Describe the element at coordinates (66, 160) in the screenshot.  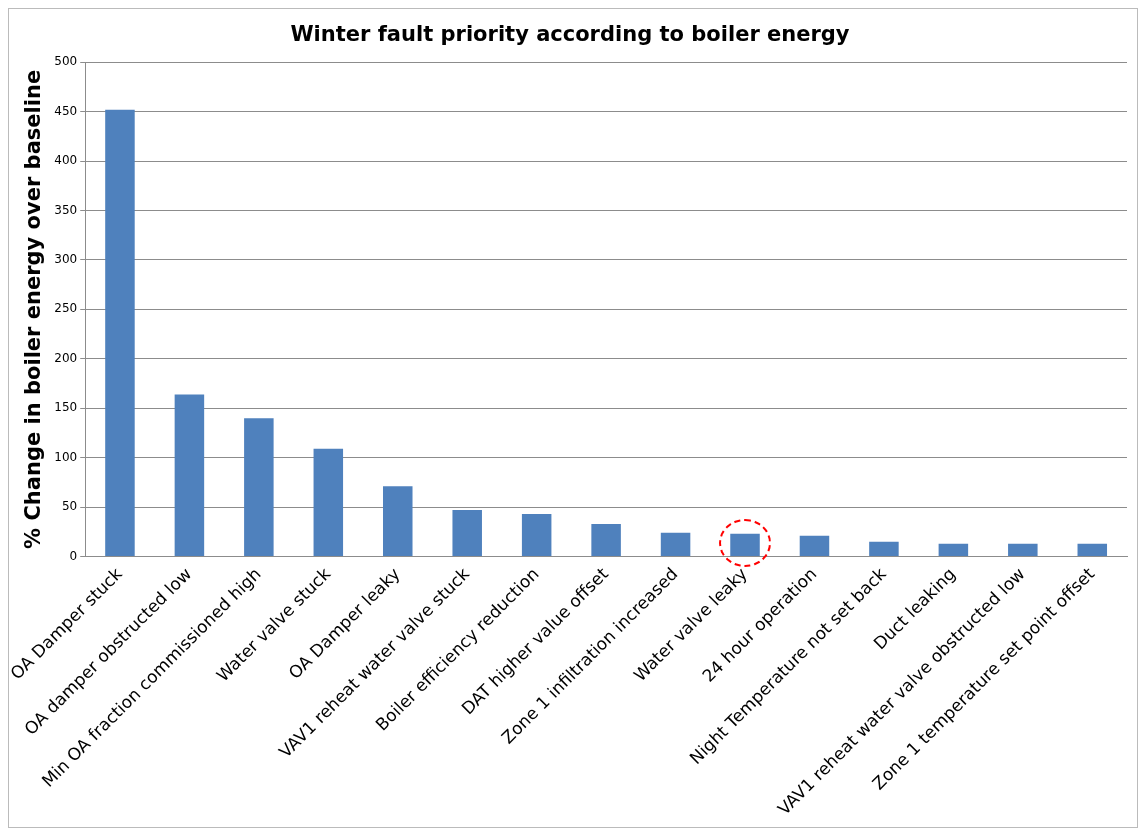
I see `y-tick-label: 400` at that location.